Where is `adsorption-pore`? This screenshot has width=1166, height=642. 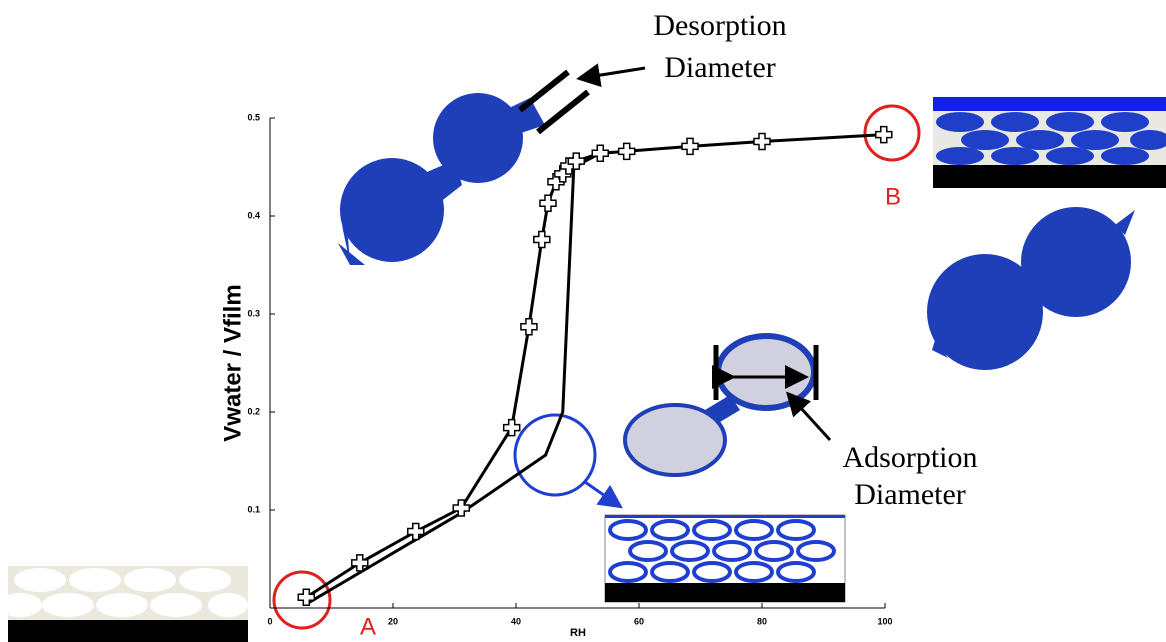 adsorption-pore is located at coordinates (727, 405).